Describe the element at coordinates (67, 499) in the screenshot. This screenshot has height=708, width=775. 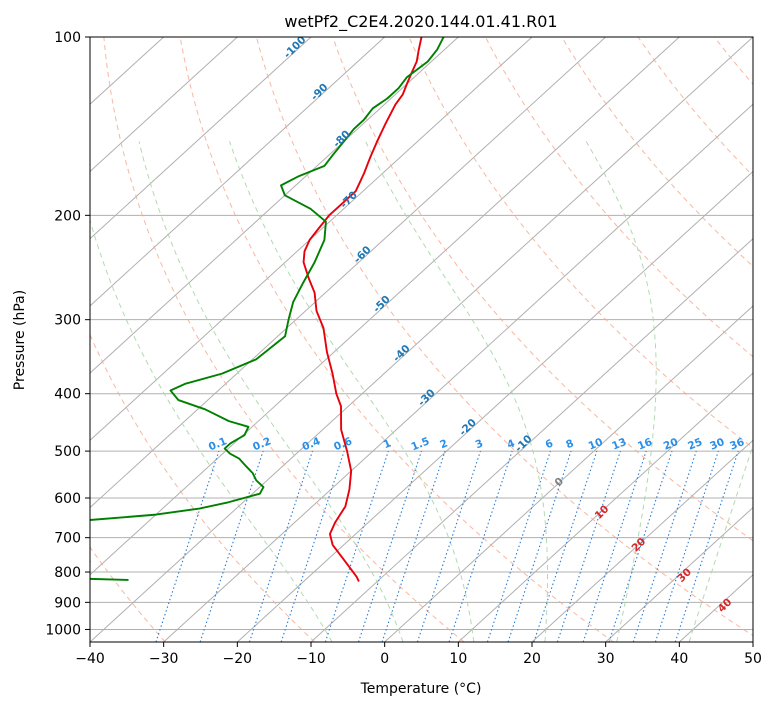
I see `y-tick-label: 600` at that location.